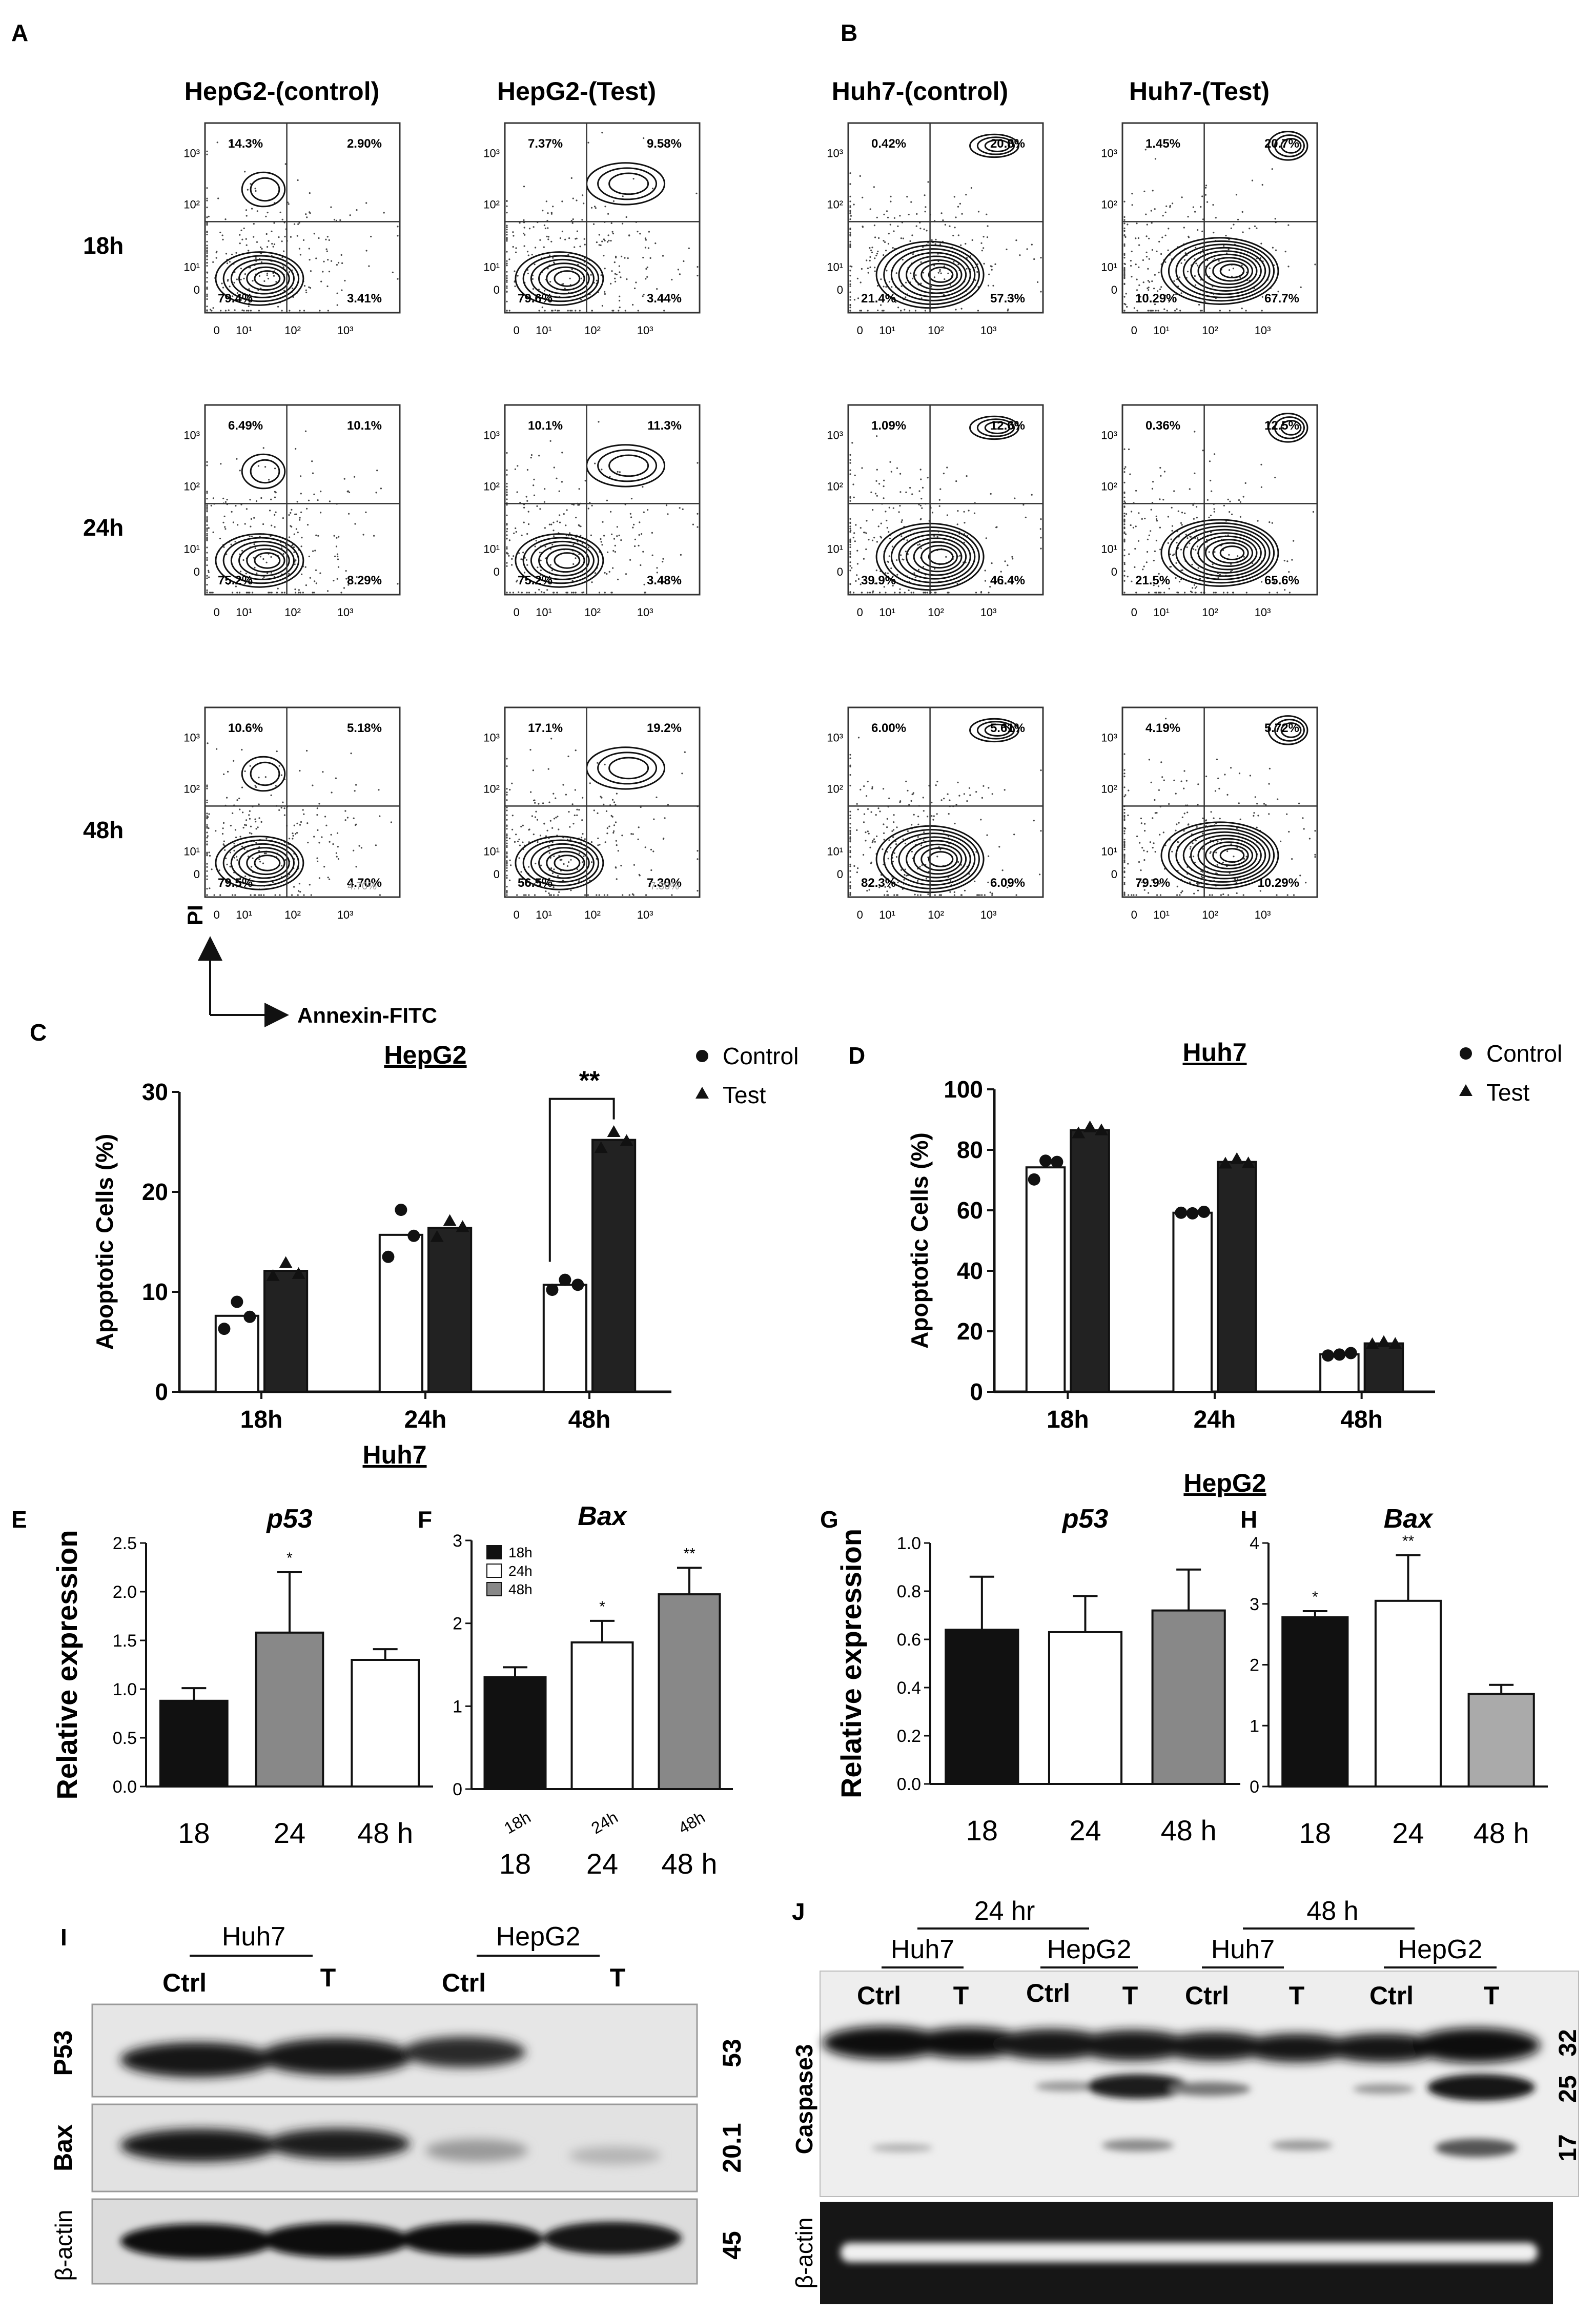 Image resolution: width=1596 pixels, height=2314 pixels. Describe the element at coordinates (1134, 330) in the screenshot. I see `flow-x-tick: 0` at that location.